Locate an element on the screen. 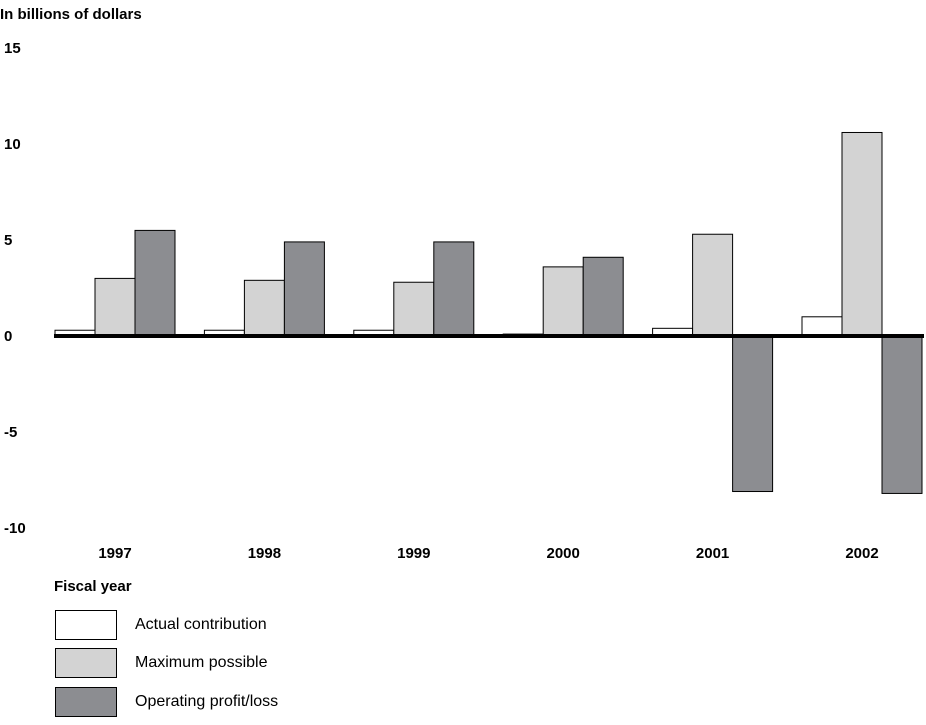 The width and height of the screenshot is (926, 725). bar-1998-maximum-possible is located at coordinates (264, 308).